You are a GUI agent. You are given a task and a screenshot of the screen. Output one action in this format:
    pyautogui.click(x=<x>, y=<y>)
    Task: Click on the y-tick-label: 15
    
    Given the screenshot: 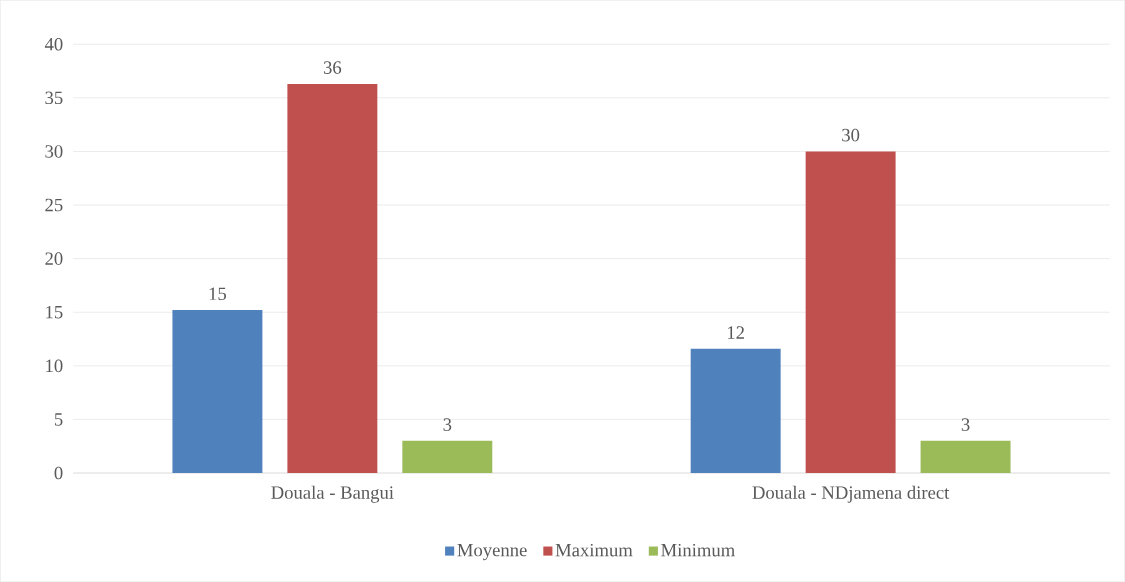 What is the action you would take?
    pyautogui.click(x=54, y=312)
    